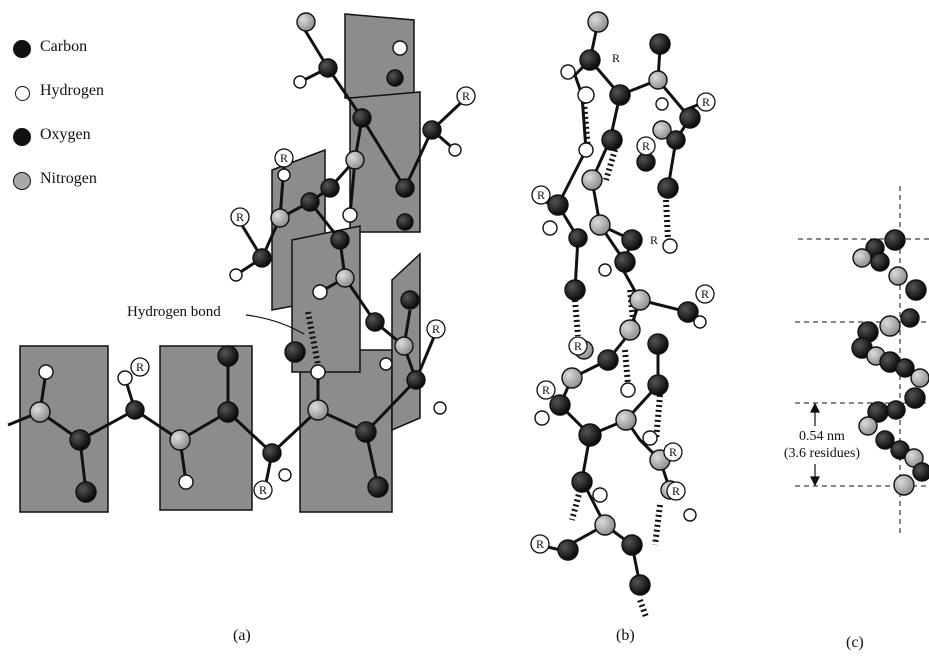  I want to click on caption-a: (a), so click(242, 635).